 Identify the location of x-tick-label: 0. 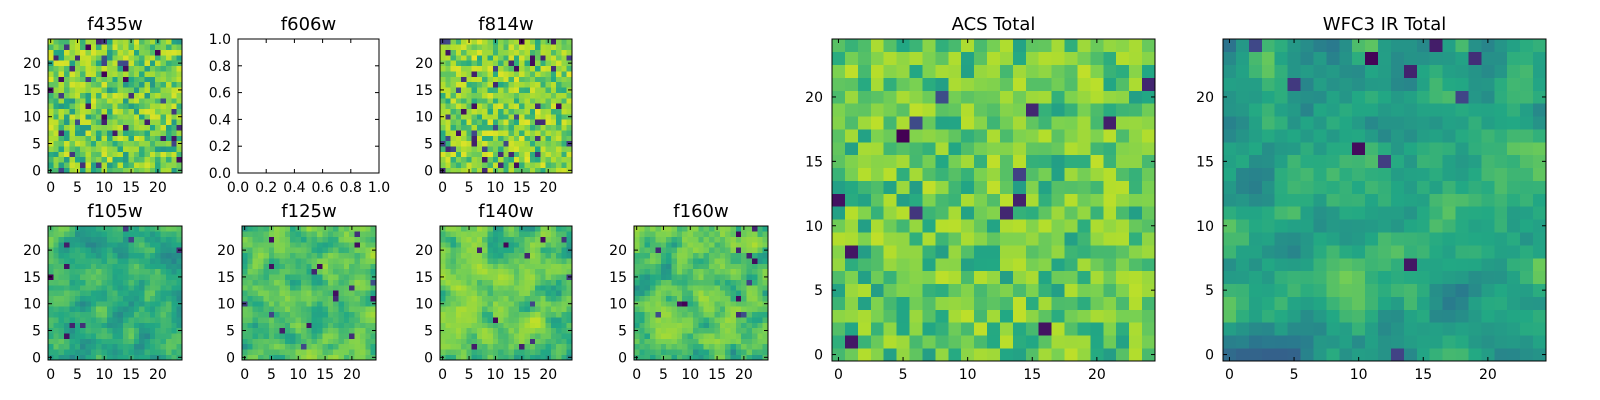
(50, 188).